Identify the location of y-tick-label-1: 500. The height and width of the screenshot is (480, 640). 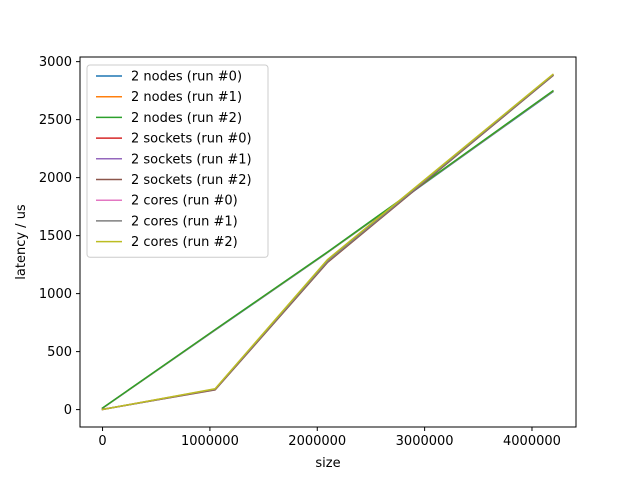
(59, 352).